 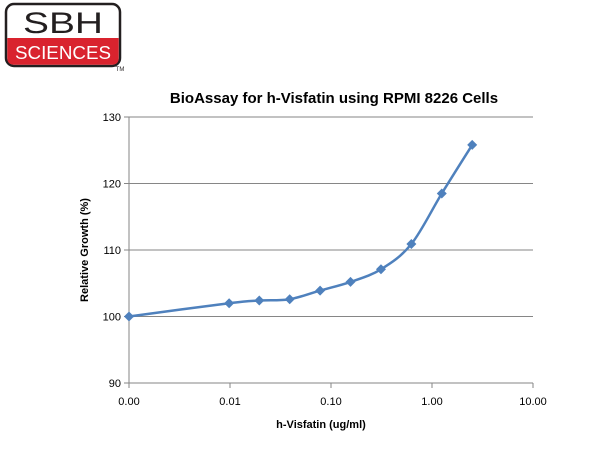 I want to click on x-tick-label: 10.00, so click(x=533, y=402).